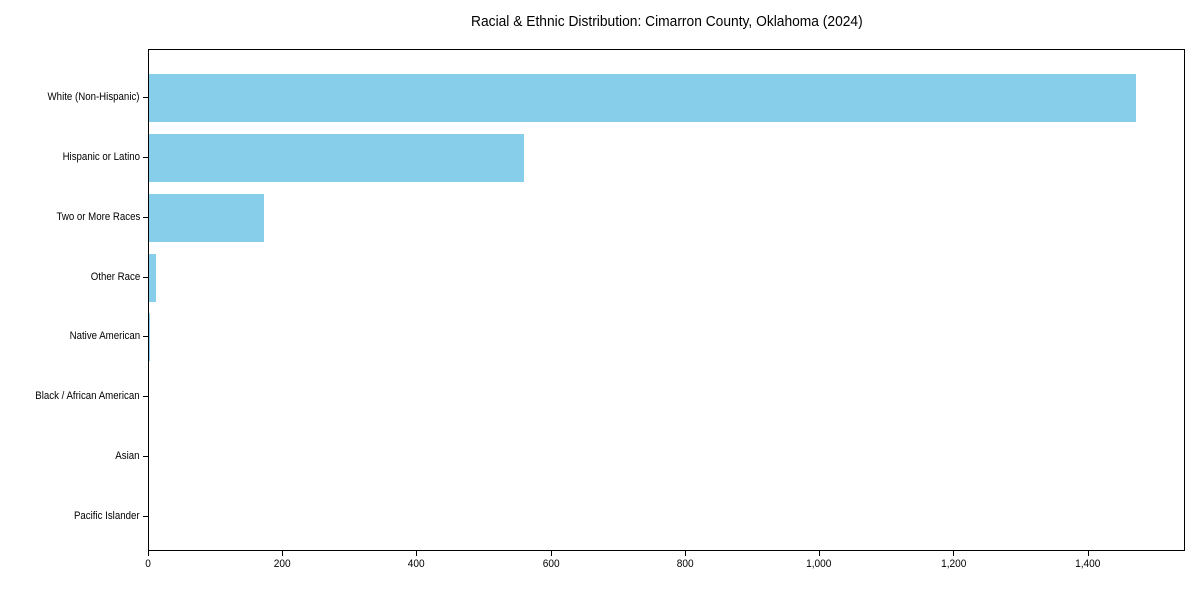 This screenshot has width=1200, height=600. Describe the element at coordinates (145, 217) in the screenshot. I see `y-tick-two-or-more-races` at that location.